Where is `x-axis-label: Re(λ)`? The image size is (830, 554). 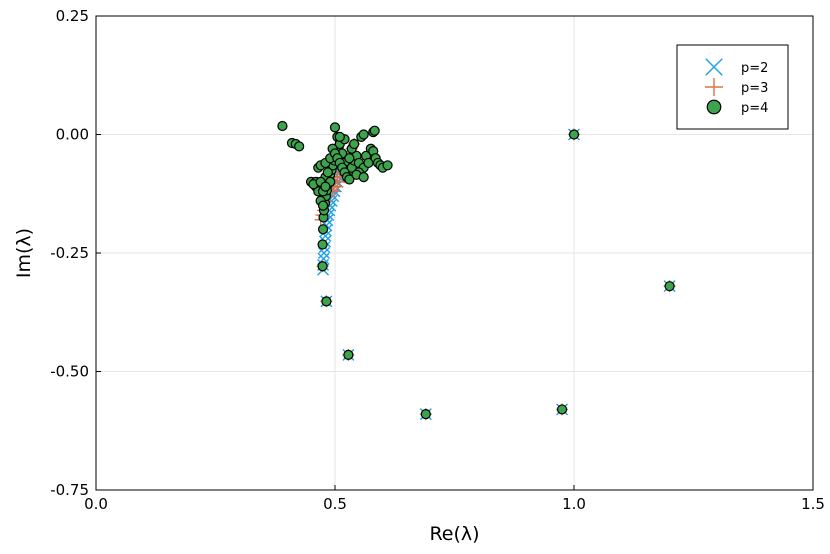
x-axis-label: Re(λ) is located at coordinates (454, 534).